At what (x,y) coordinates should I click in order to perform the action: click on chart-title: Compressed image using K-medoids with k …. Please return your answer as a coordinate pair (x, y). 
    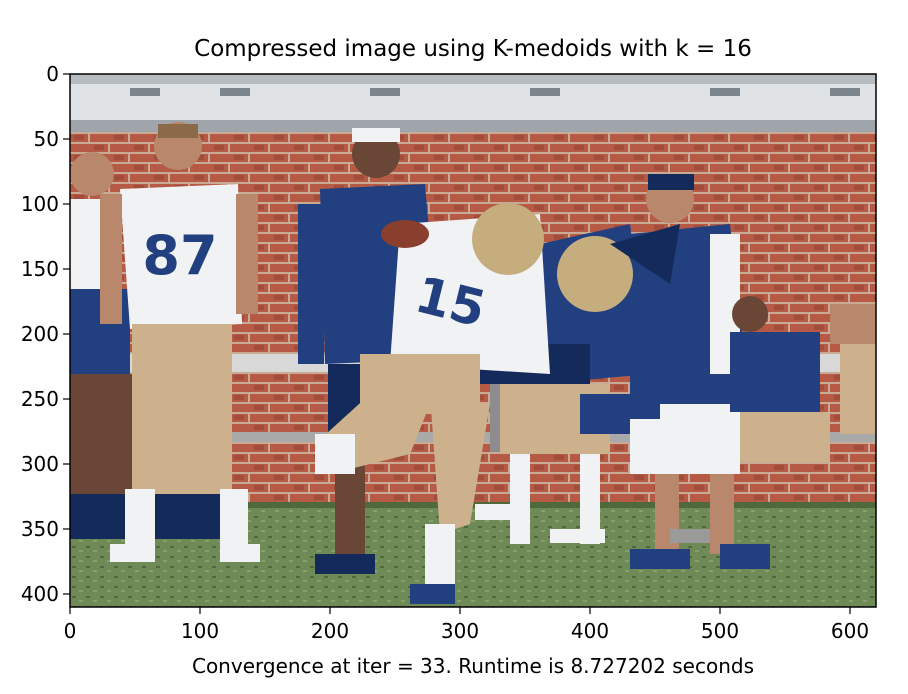
    Looking at the image, I should click on (473, 49).